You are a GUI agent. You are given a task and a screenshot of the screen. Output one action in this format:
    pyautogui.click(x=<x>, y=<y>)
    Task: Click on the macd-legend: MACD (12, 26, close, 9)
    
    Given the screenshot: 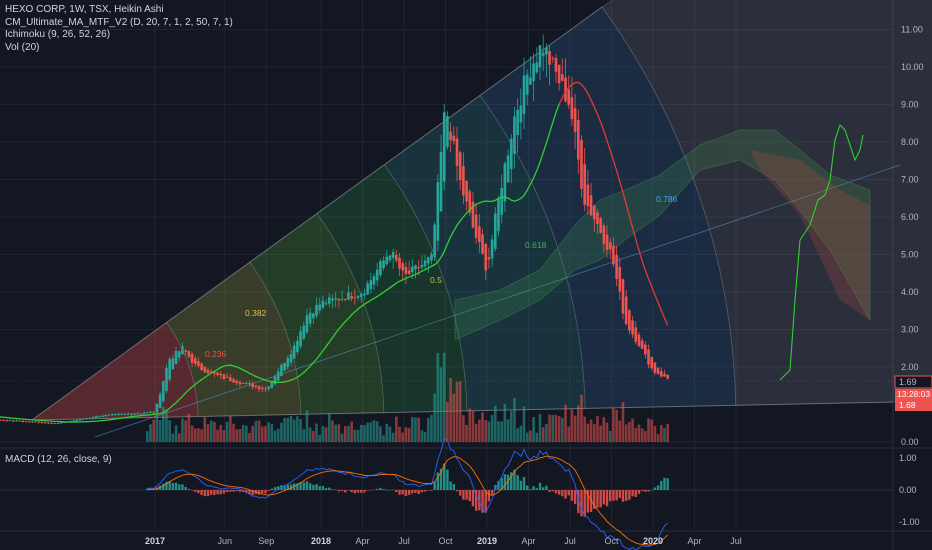 What is the action you would take?
    pyautogui.click(x=58, y=459)
    